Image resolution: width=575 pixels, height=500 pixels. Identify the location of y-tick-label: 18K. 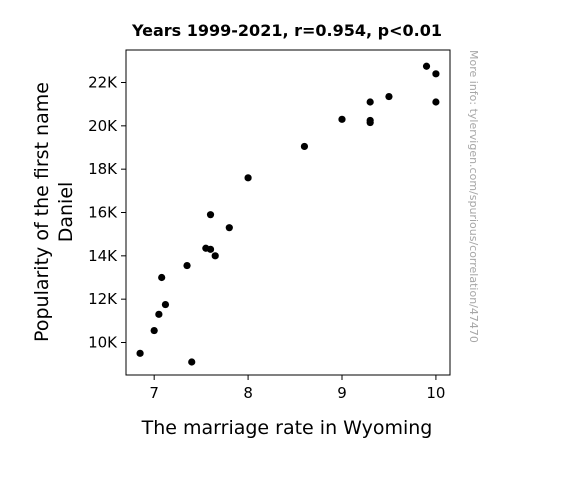
(103, 169).